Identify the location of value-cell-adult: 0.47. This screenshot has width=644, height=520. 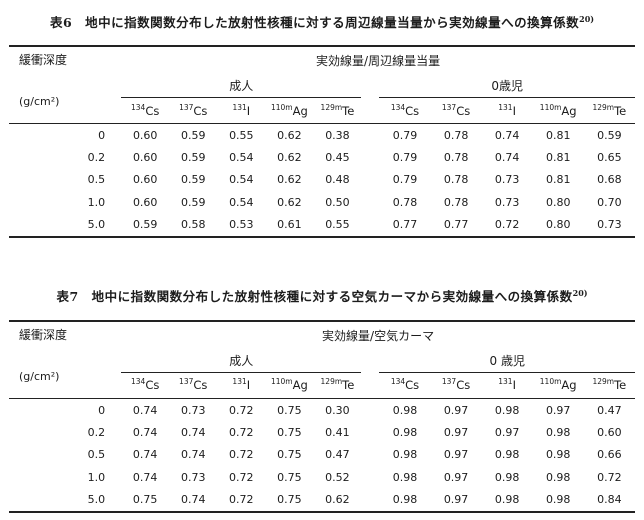
(337, 455).